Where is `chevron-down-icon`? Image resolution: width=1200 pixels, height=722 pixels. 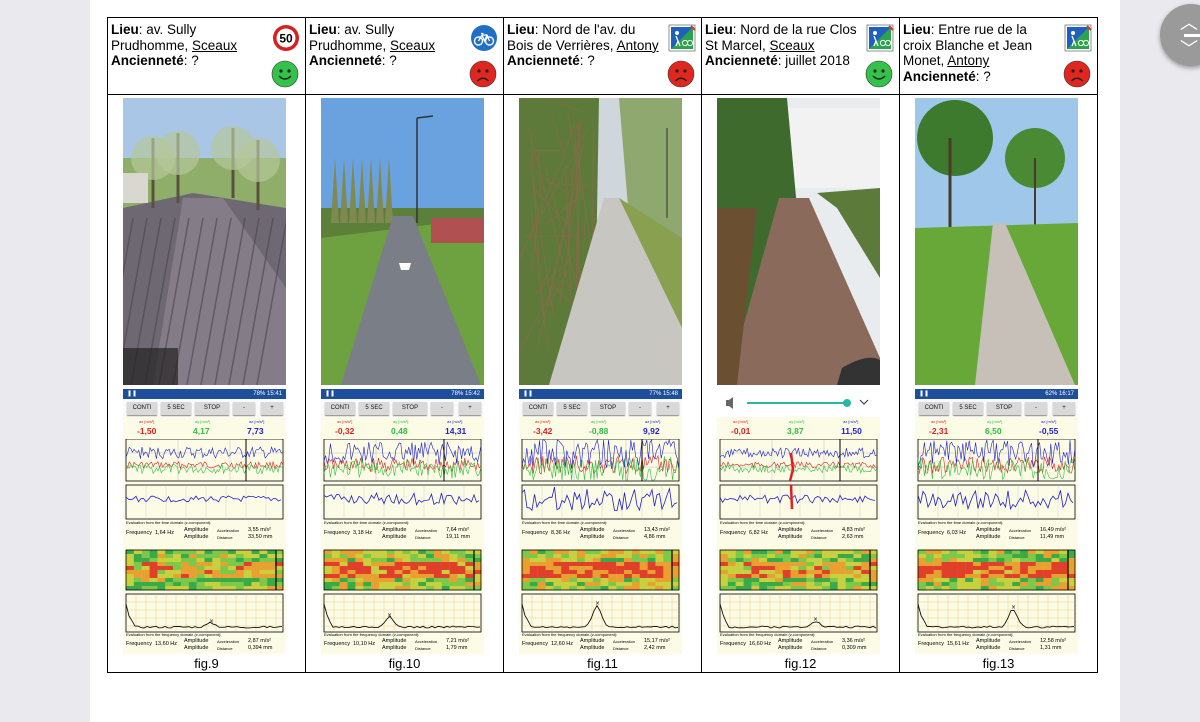 chevron-down-icon is located at coordinates (864, 402).